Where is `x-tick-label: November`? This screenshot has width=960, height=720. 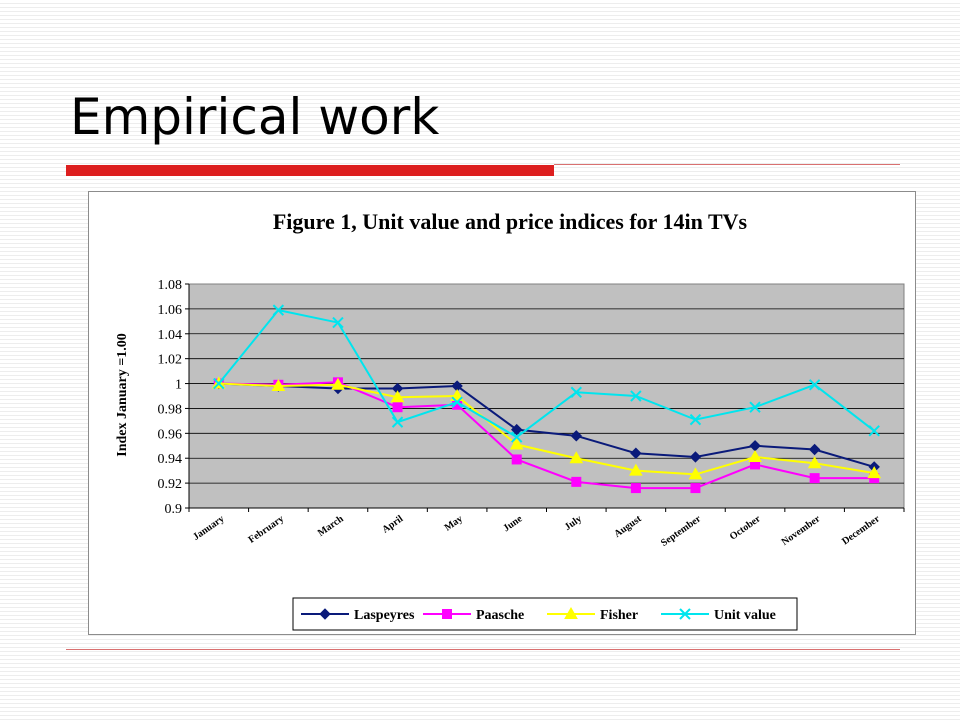 x-tick-label: November is located at coordinates (801, 530).